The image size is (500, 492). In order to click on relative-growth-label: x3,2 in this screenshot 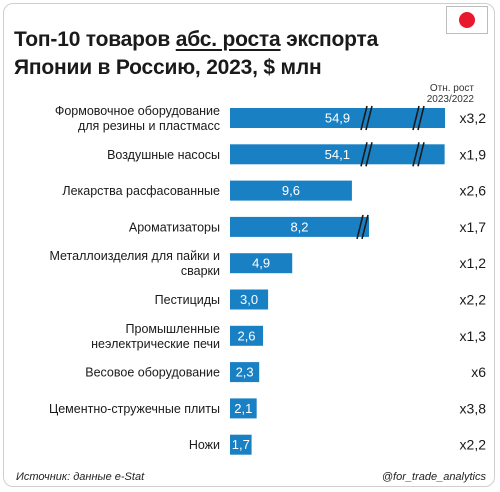, I will do `click(473, 118)`.